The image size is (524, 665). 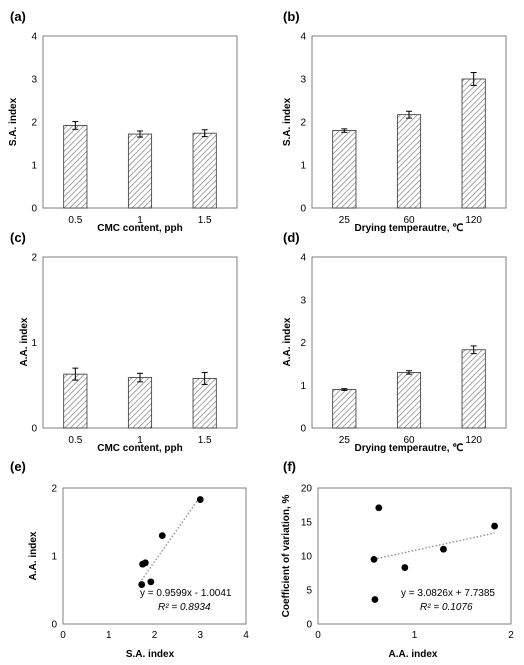 What do you see at coordinates (448, 593) in the screenshot?
I see `trendline-equation: y = 3.0826x + 7.7385` at bounding box center [448, 593].